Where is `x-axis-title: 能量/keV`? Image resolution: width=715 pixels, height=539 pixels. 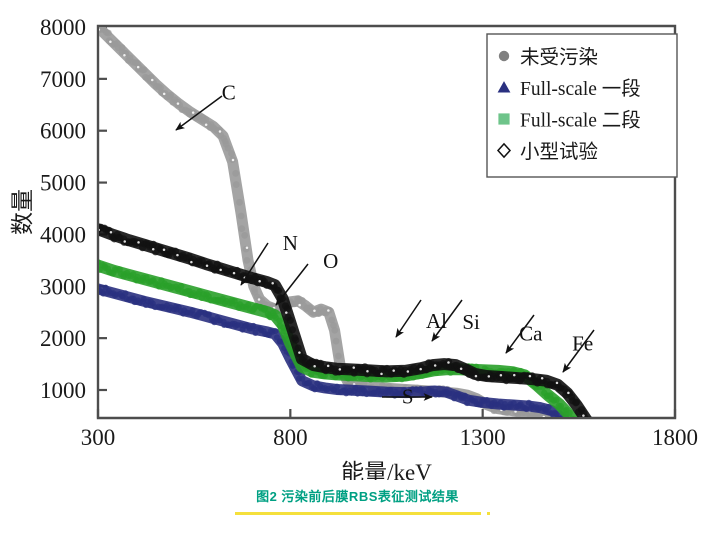 x-axis-title: 能量/keV is located at coordinates (386, 470).